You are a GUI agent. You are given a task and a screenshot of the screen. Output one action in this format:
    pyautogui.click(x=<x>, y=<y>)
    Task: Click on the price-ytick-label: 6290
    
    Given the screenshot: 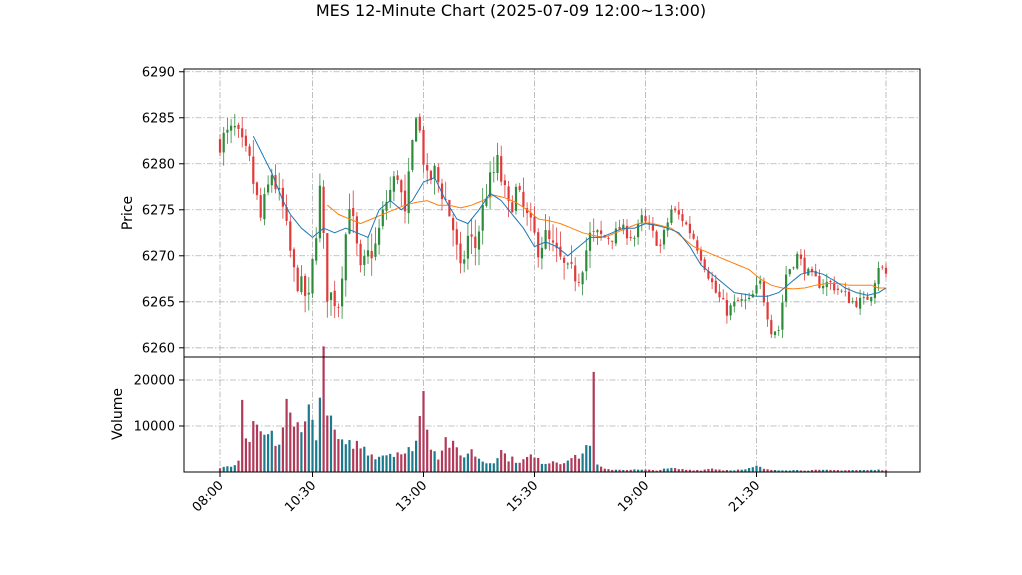 What is the action you would take?
    pyautogui.click(x=158, y=72)
    